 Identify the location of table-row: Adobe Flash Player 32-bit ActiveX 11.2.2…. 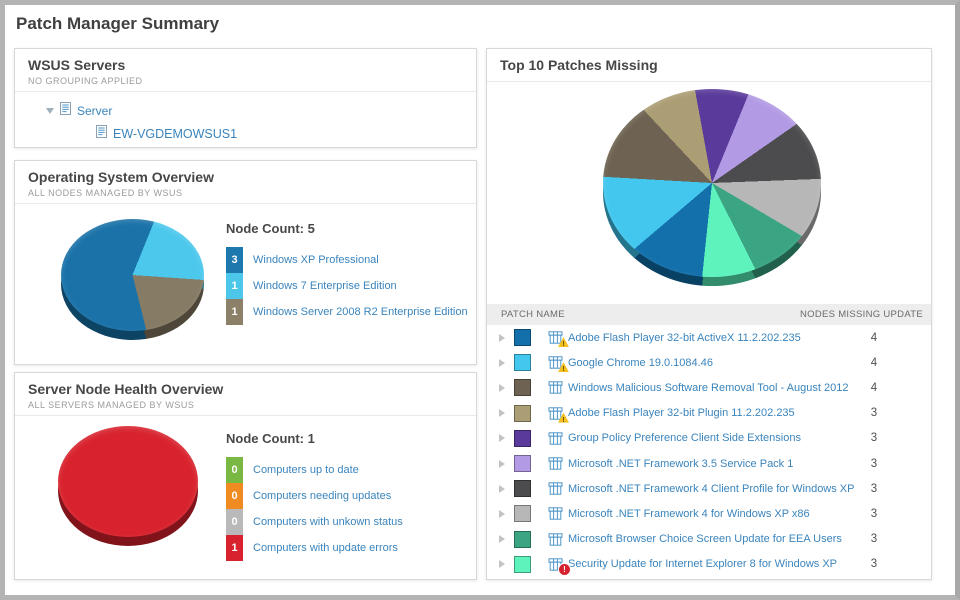
(709, 337).